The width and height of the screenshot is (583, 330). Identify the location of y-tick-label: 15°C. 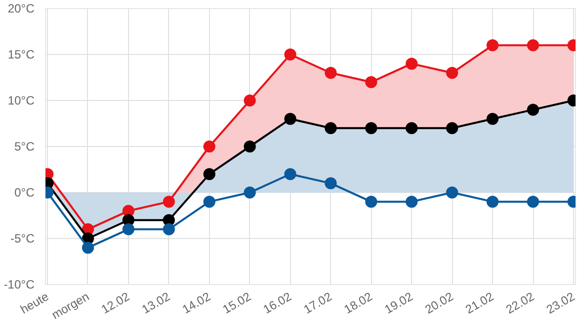
(21, 55).